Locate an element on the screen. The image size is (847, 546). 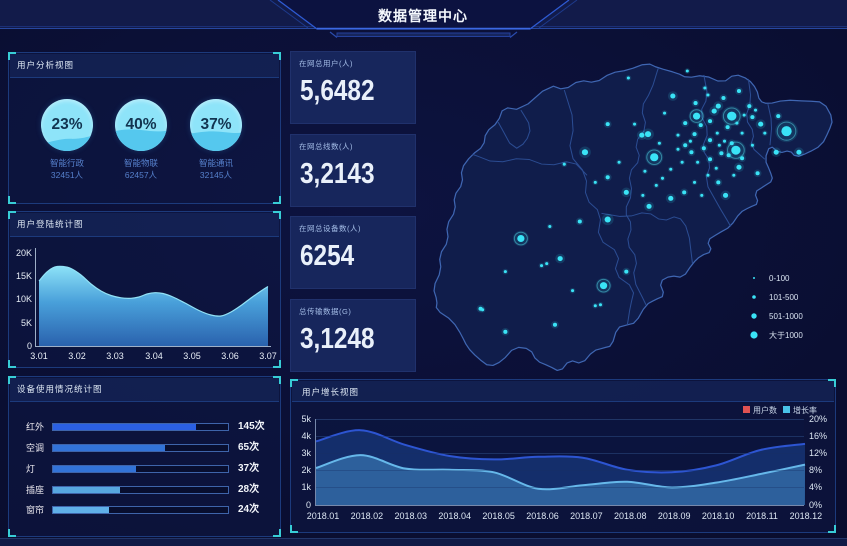
svg-text: 0-100 is located at coordinates (779, 278).